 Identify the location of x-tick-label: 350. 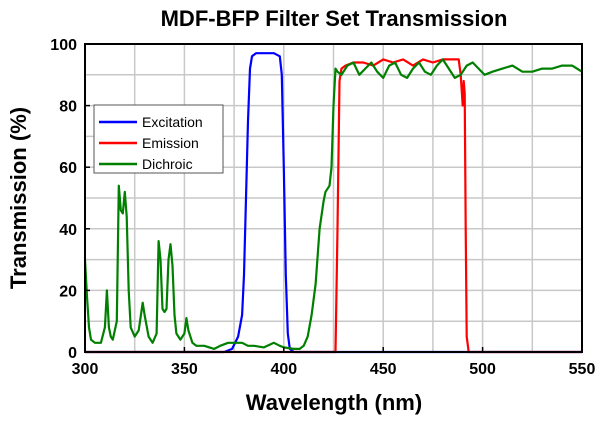
(184, 369).